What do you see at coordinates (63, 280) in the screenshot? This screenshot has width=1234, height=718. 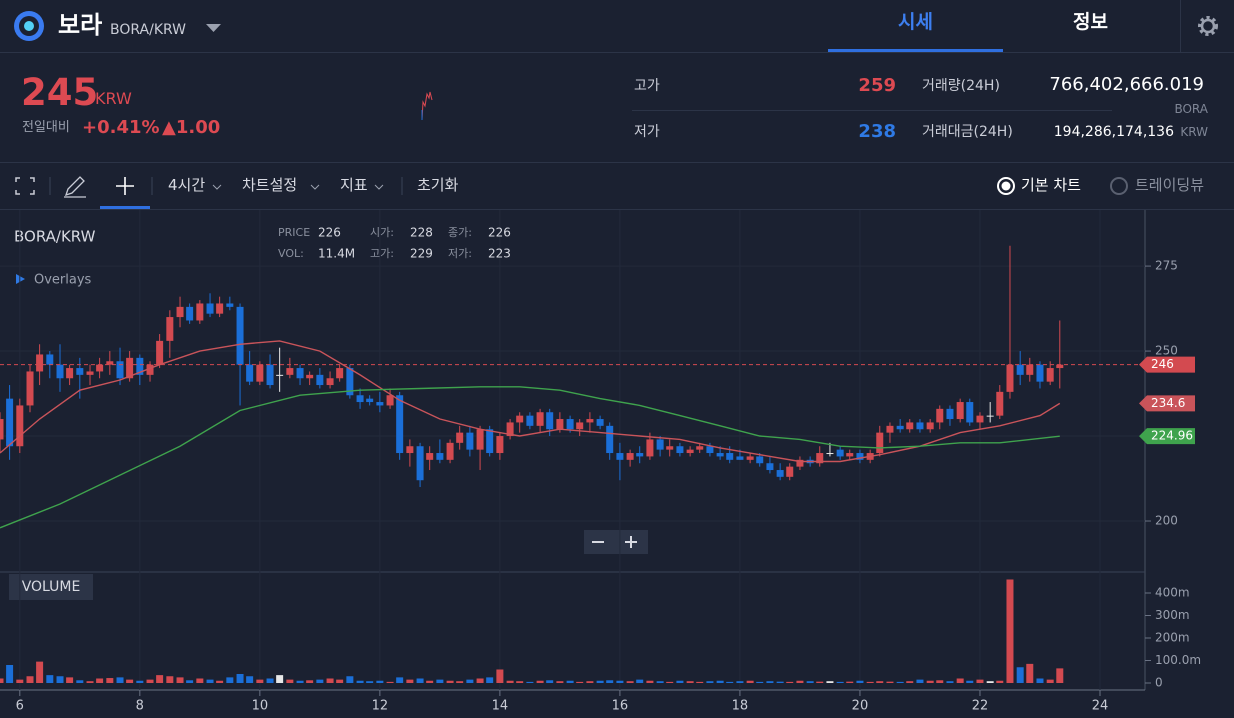 I see `overlays-toggle: Overlays` at bounding box center [63, 280].